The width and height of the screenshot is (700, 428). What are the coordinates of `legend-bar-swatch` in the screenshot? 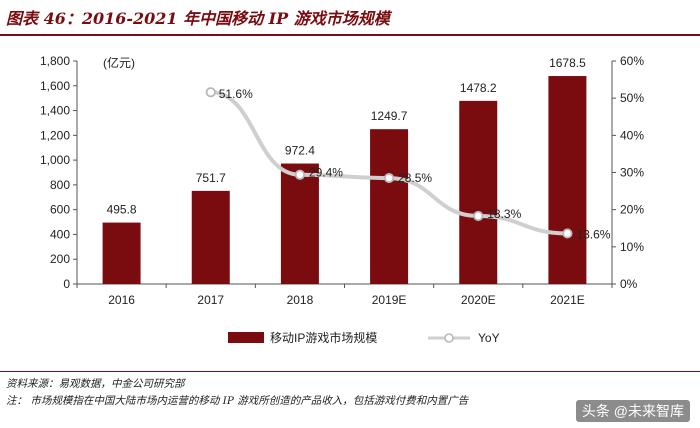 It's located at (246, 337).